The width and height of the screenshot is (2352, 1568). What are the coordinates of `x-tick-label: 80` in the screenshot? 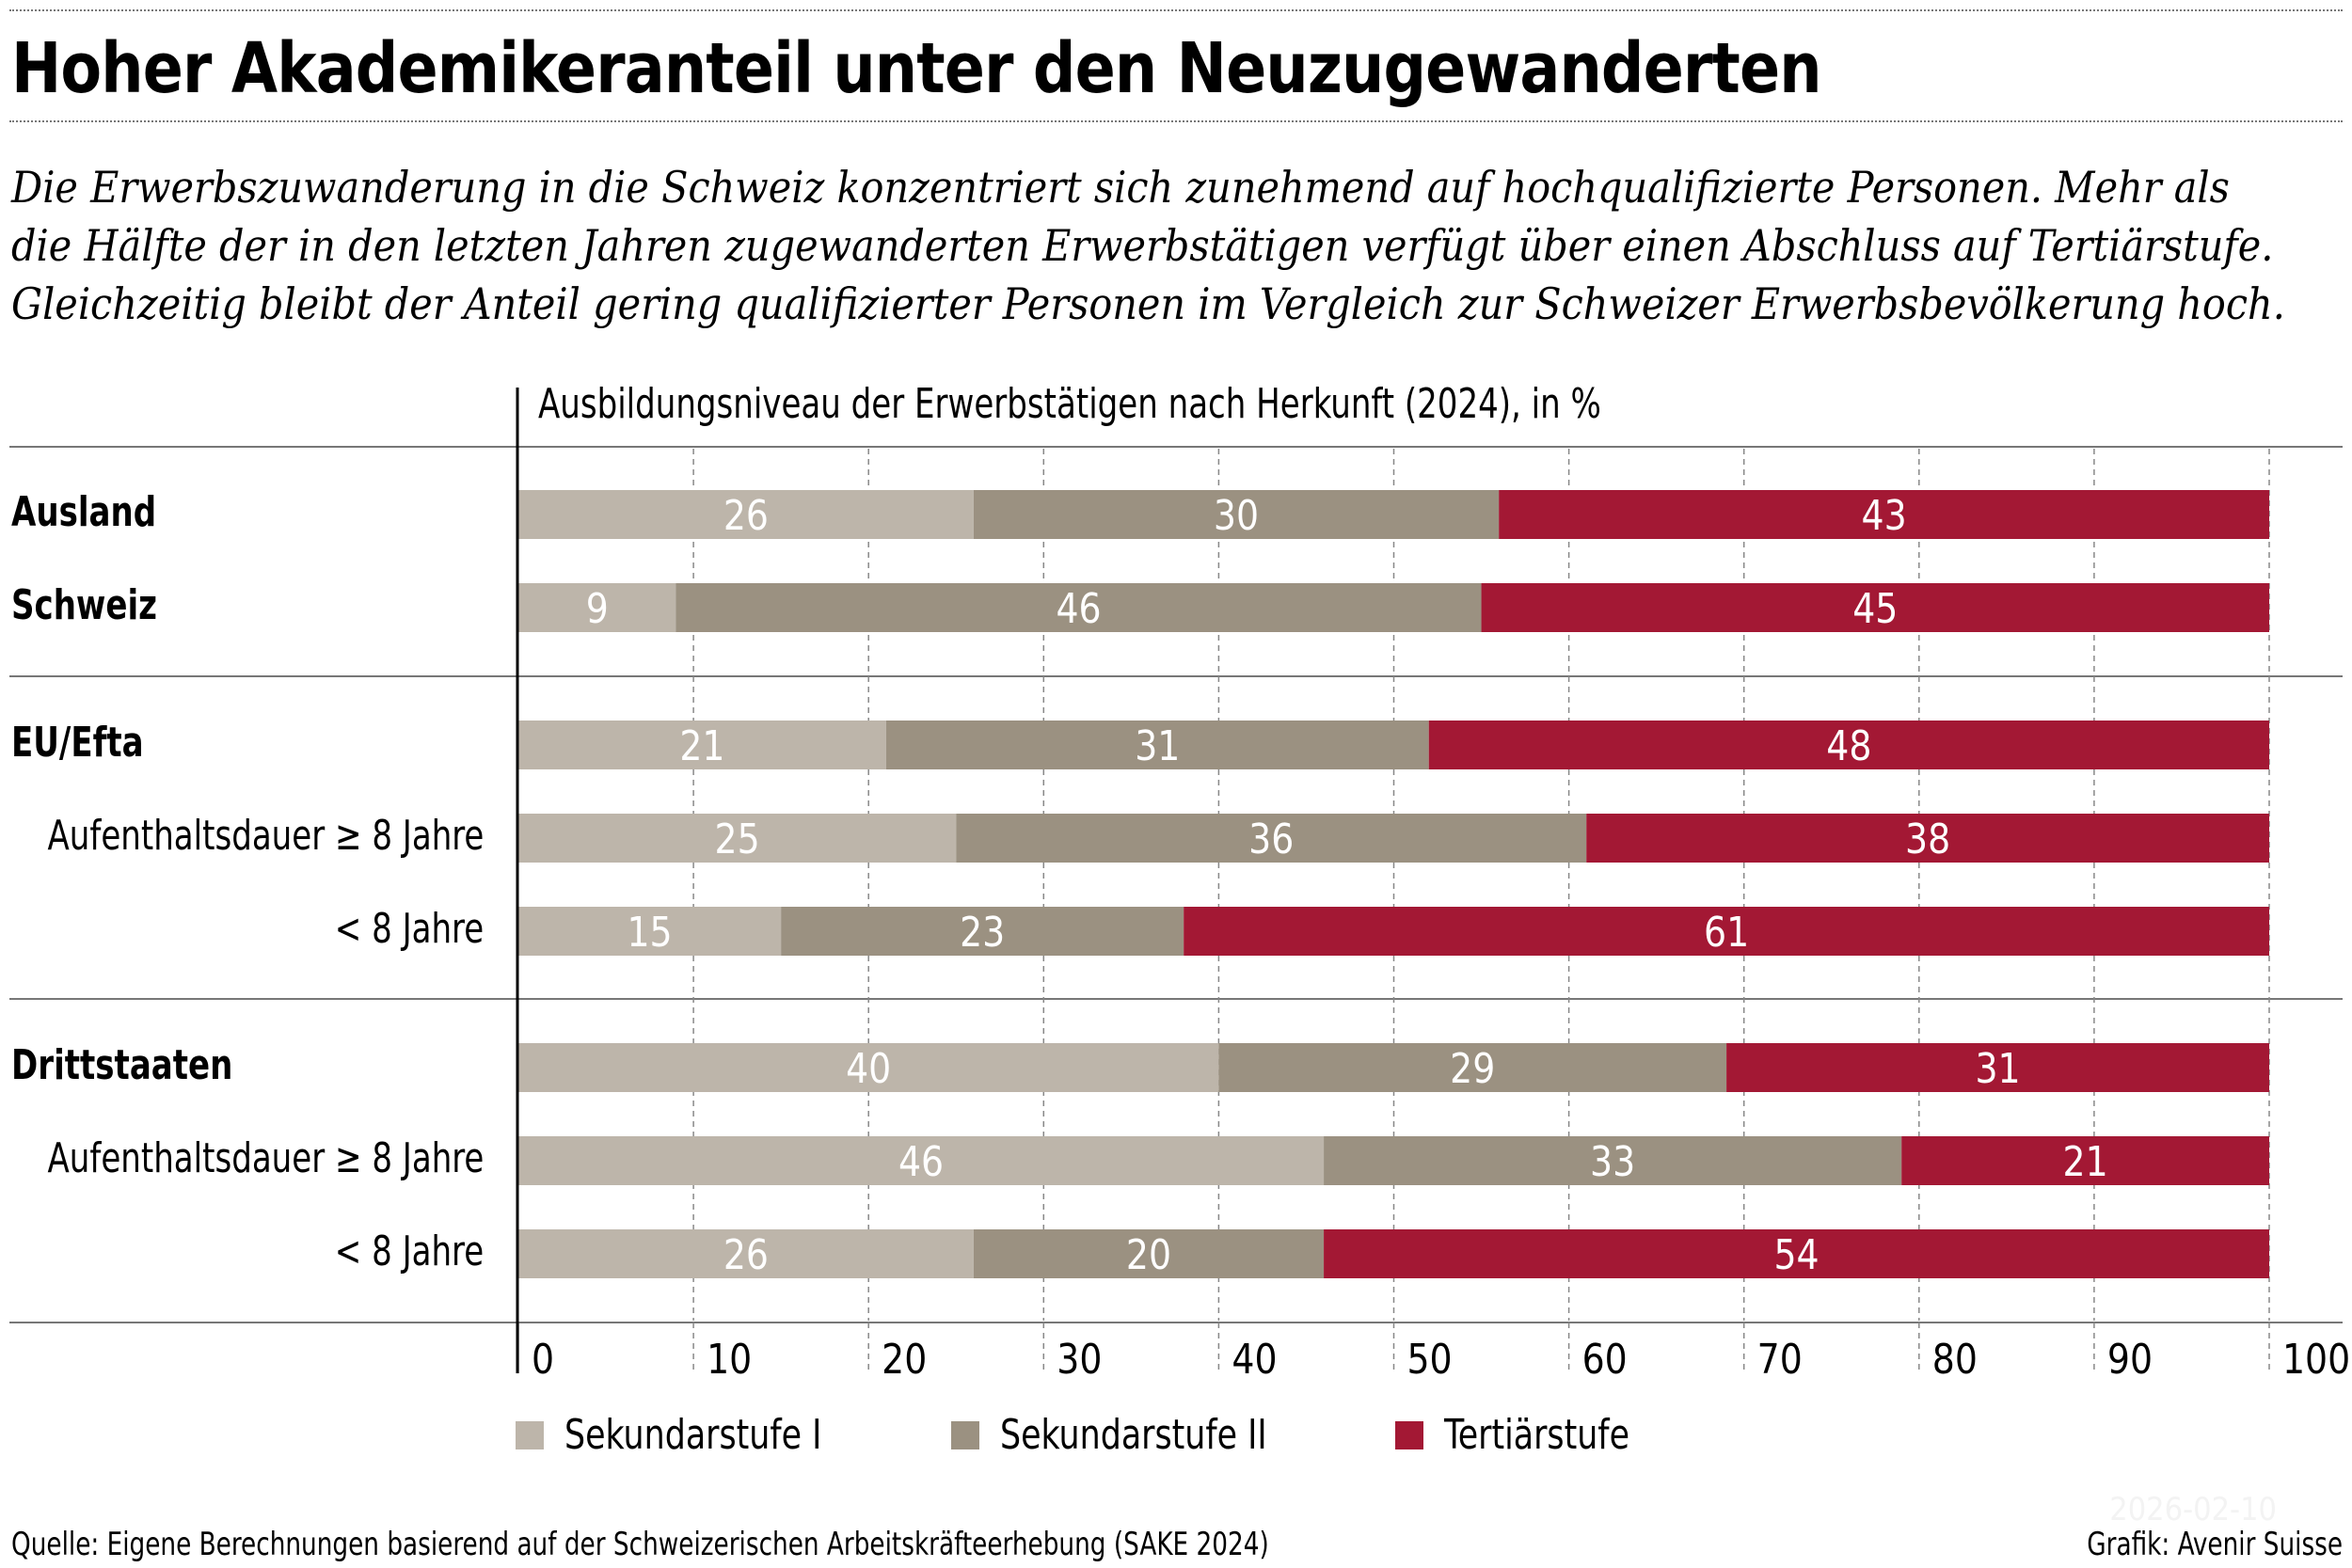 It's located at (1955, 1359).